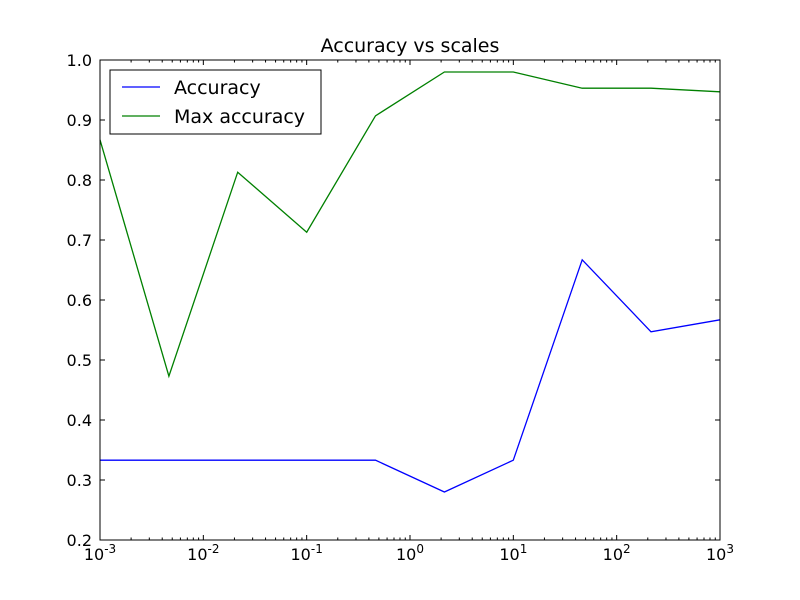 This screenshot has width=800, height=600. Describe the element at coordinates (720, 553) in the screenshot. I see `x-tick-label: 10³` at that location.